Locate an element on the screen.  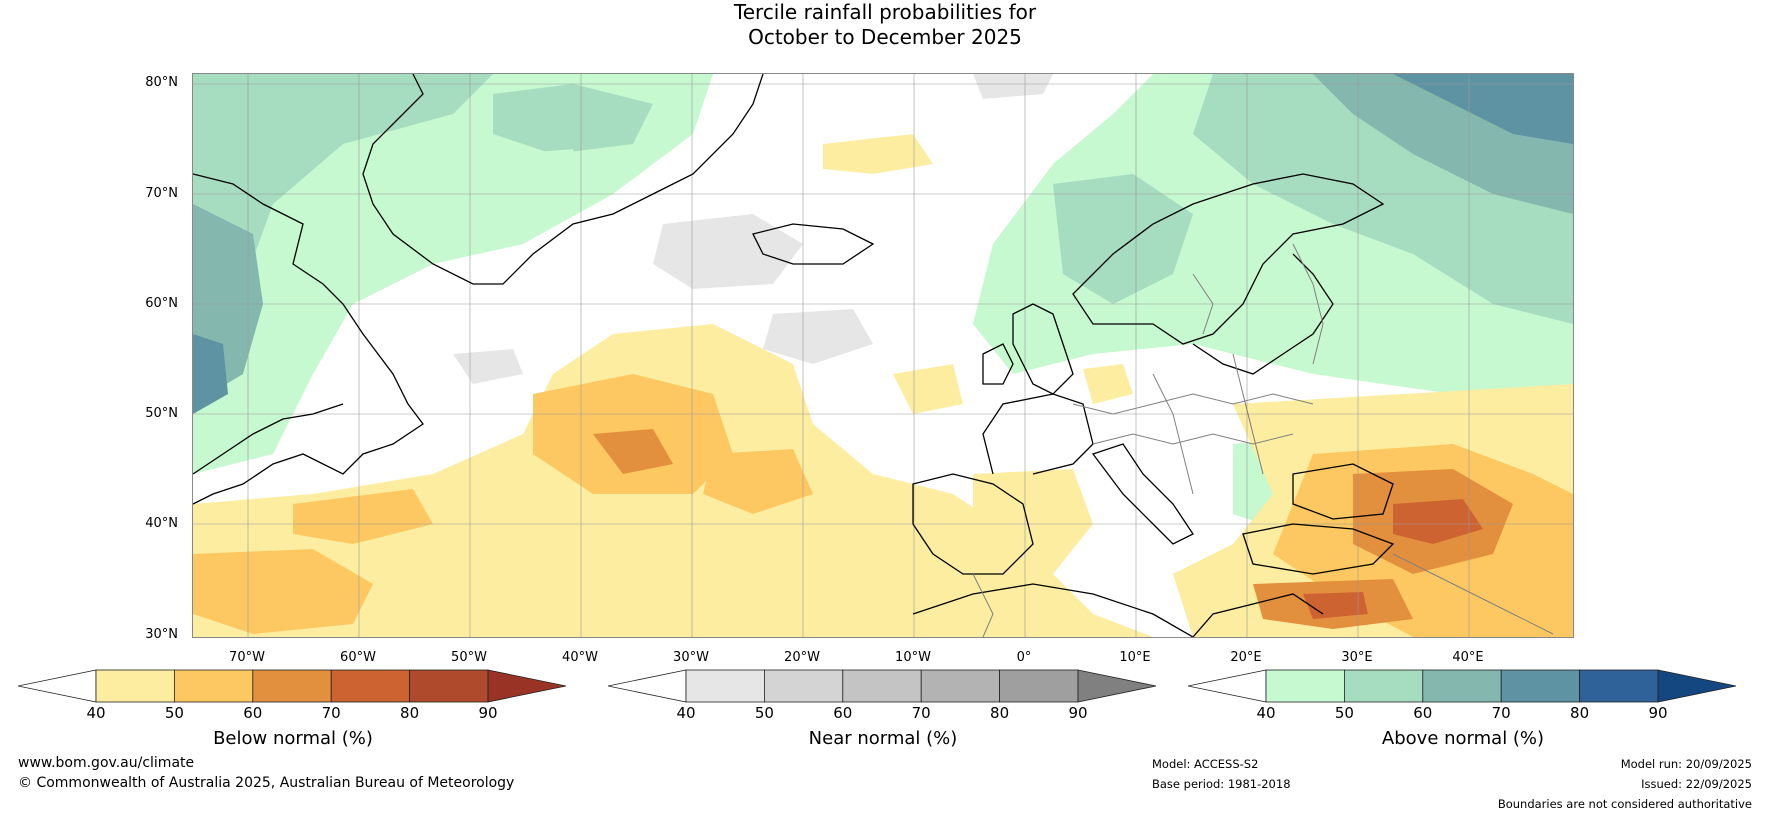
colorbar-above-normal-tick: 80 is located at coordinates (1580, 713).